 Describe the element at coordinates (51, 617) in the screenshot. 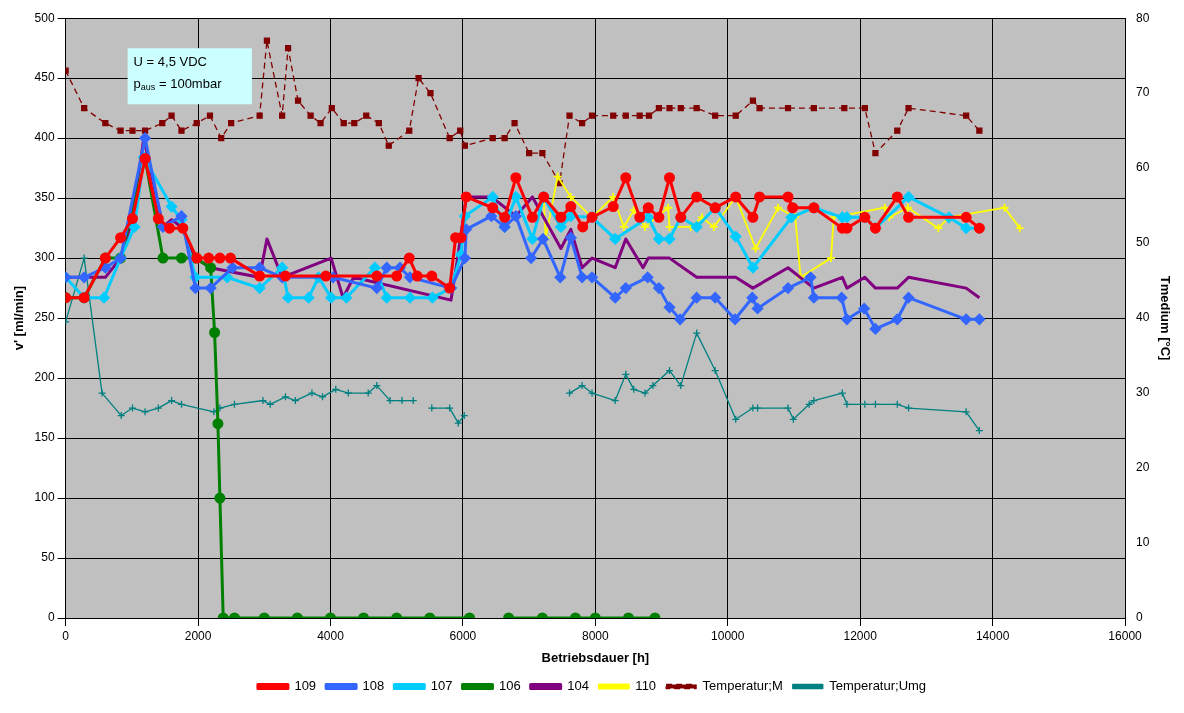

I see `y-tick-label: 0` at that location.